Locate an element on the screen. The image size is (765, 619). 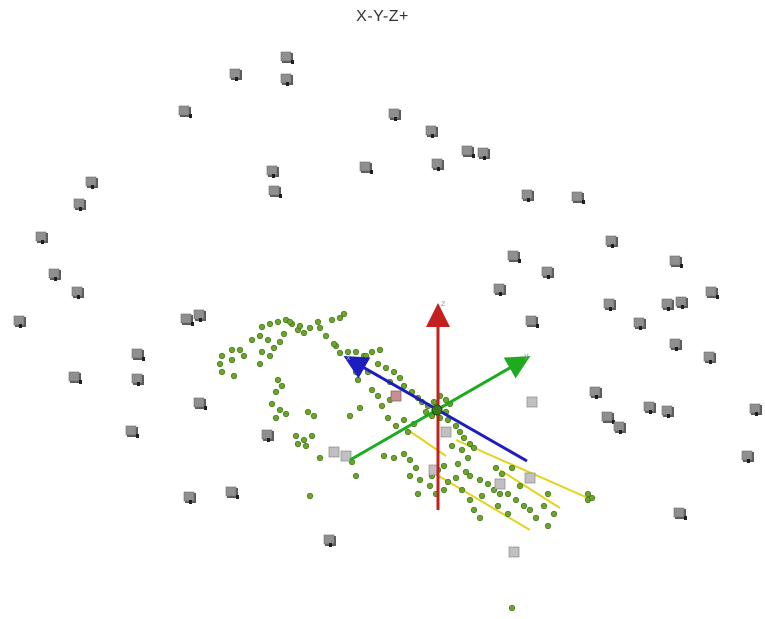
guide-line is located at coordinates (530, 489).